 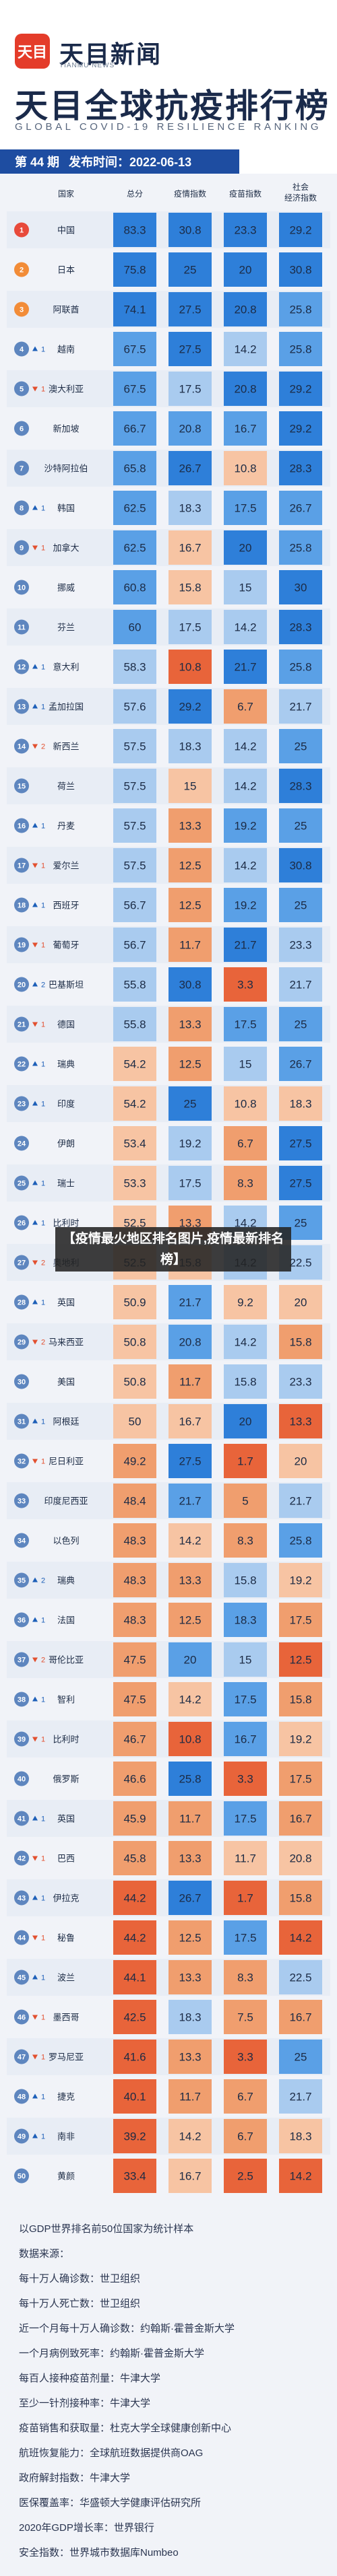 What do you see at coordinates (300, 508) in the screenshot?
I see `value-label-socio: 26.7` at bounding box center [300, 508].